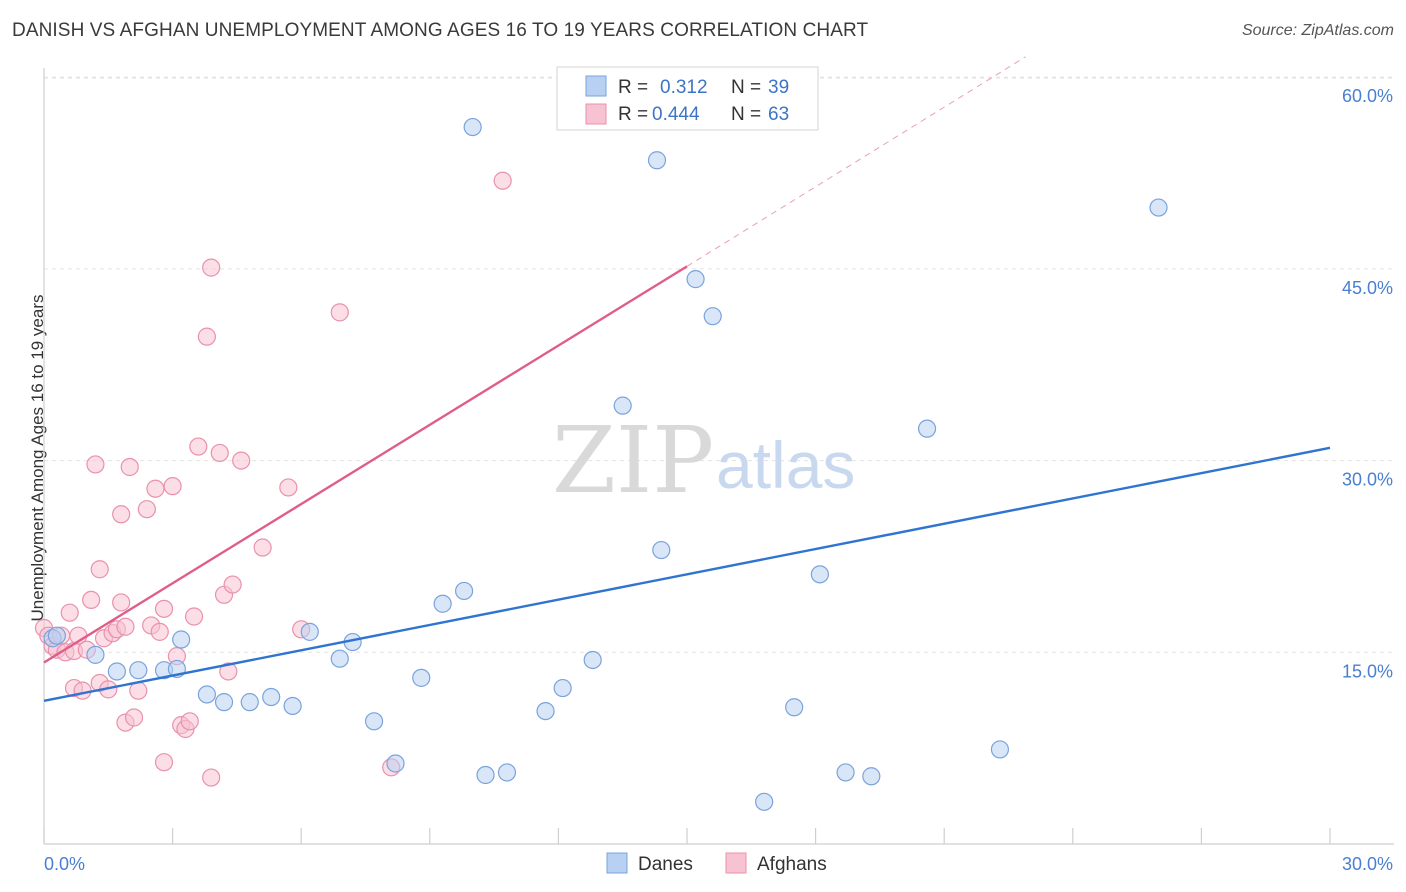 The image size is (1406, 892). What do you see at coordinates (633, 460) in the screenshot?
I see `watermark-zip: ZIP` at bounding box center [633, 460].